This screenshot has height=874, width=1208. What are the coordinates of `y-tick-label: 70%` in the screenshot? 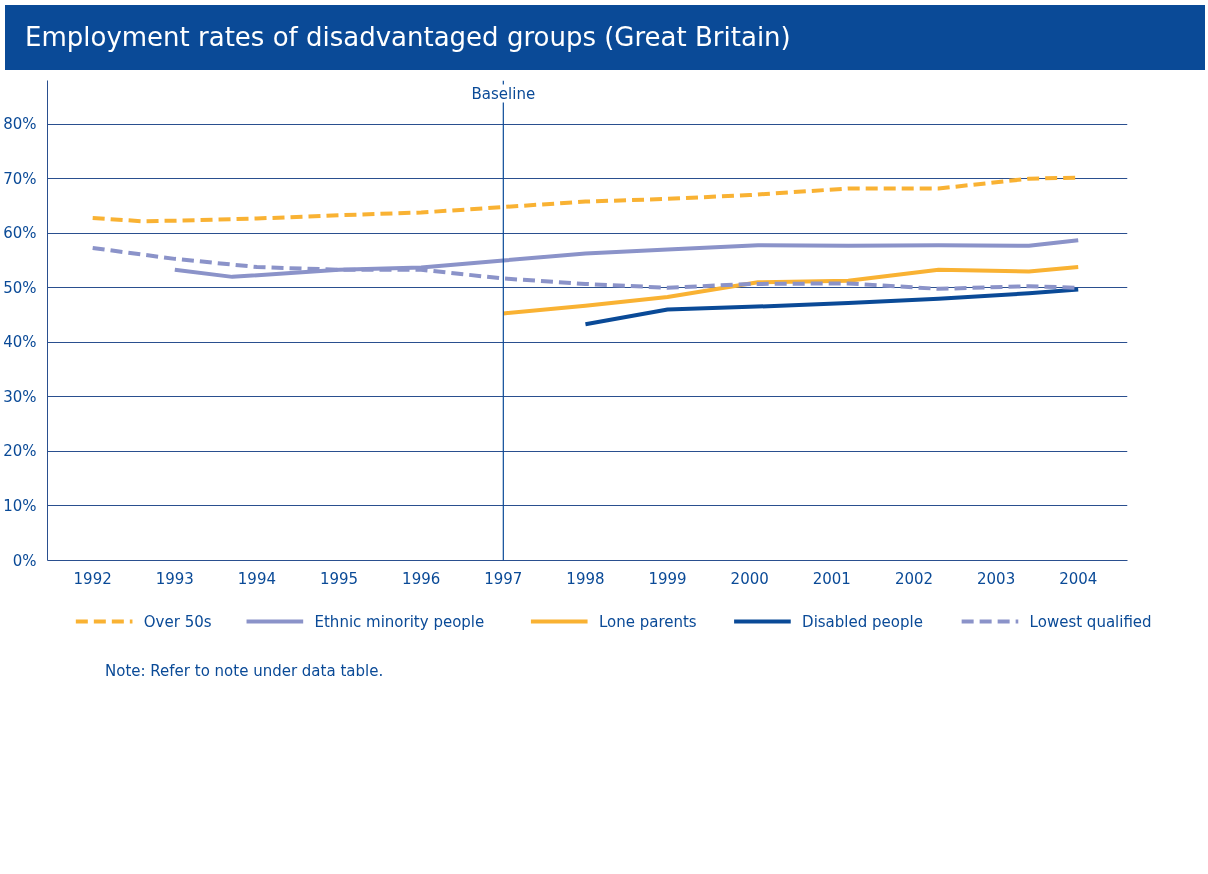 It's located at (20, 178).